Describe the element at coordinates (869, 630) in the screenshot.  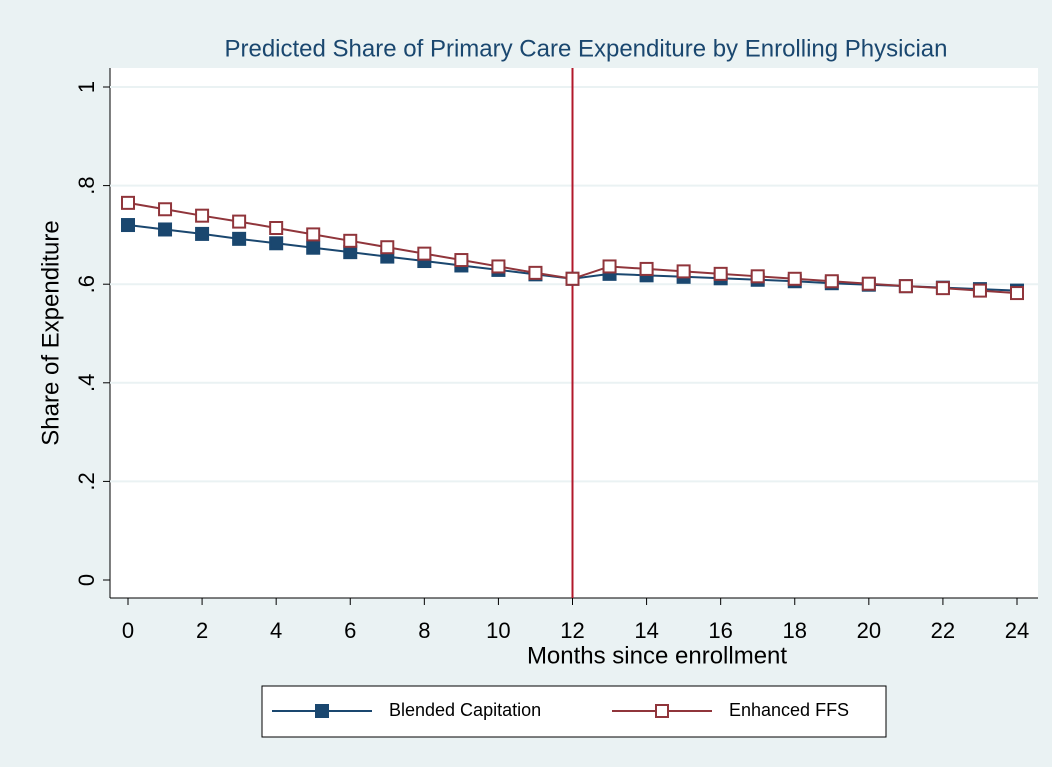
I see `x-tick-label: 20` at that location.